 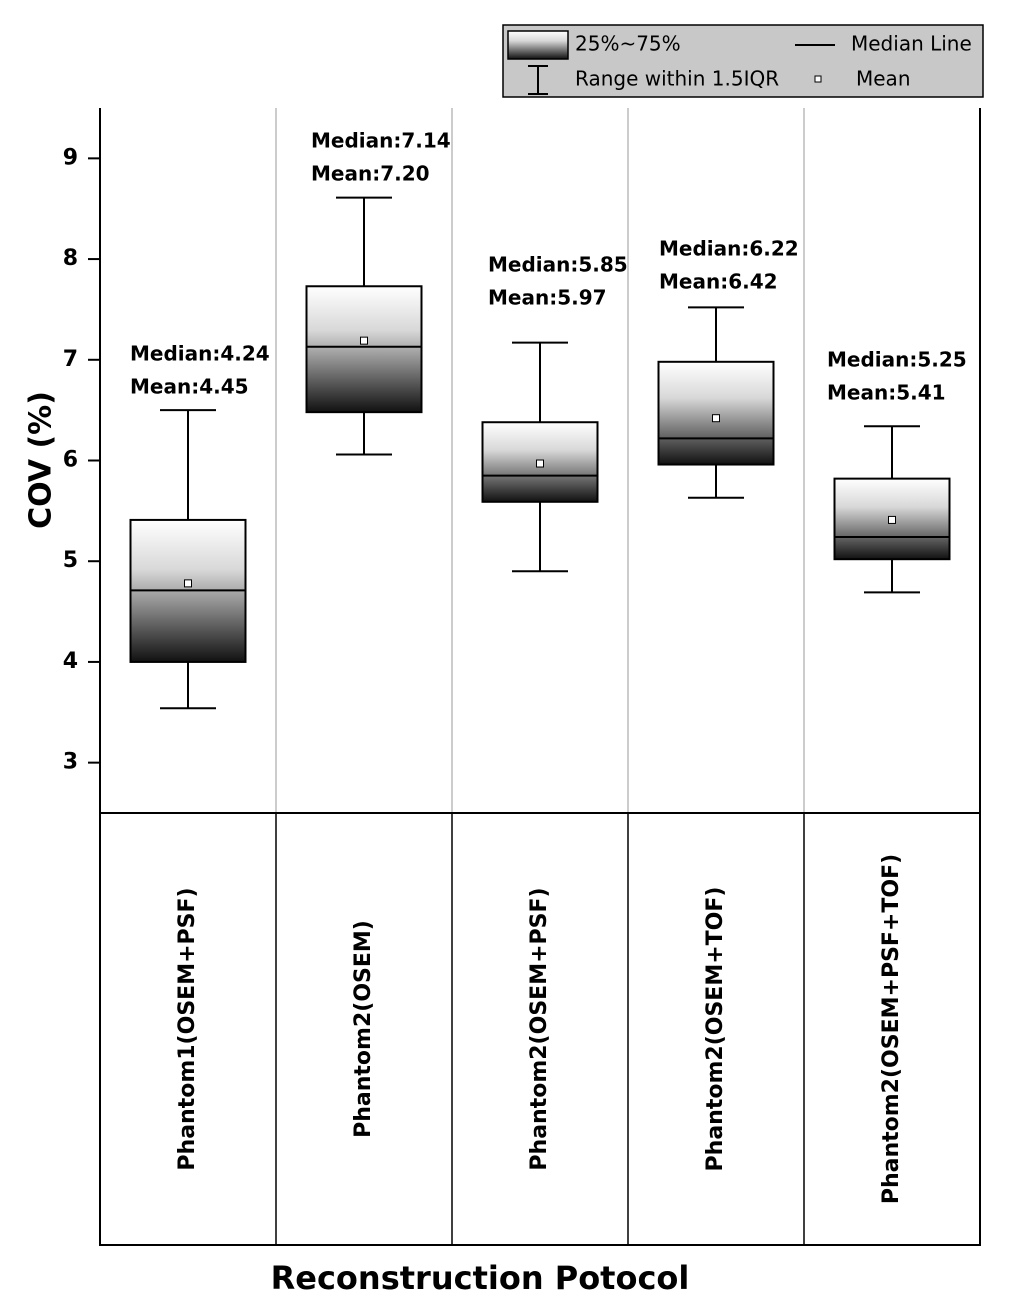 I want to click on legend-label: Mean, so click(x=883, y=79).